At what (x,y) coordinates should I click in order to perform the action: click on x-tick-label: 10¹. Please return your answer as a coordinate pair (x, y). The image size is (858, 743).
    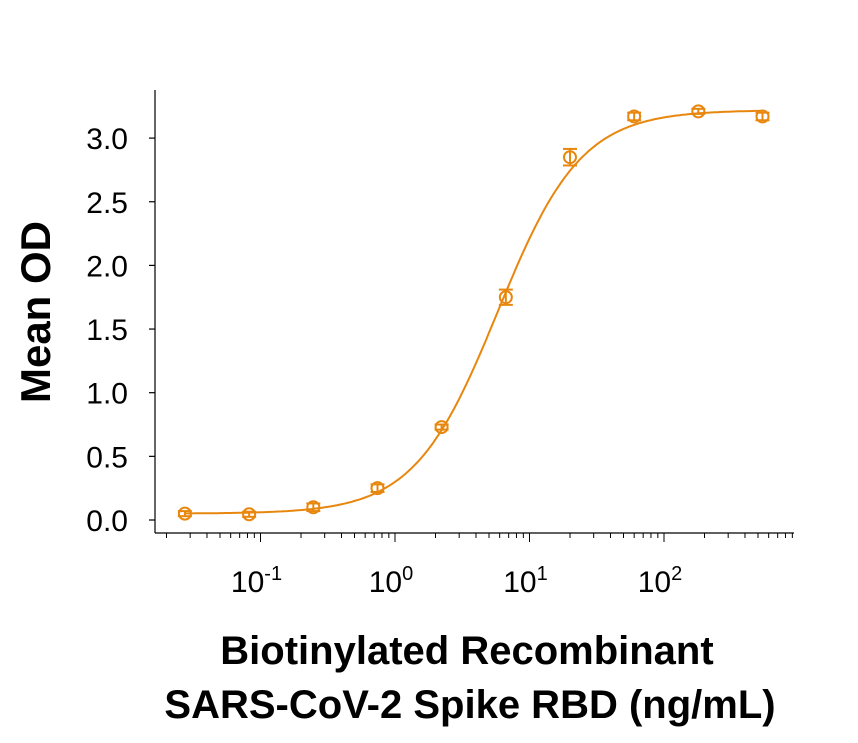
    Looking at the image, I should click on (525, 581).